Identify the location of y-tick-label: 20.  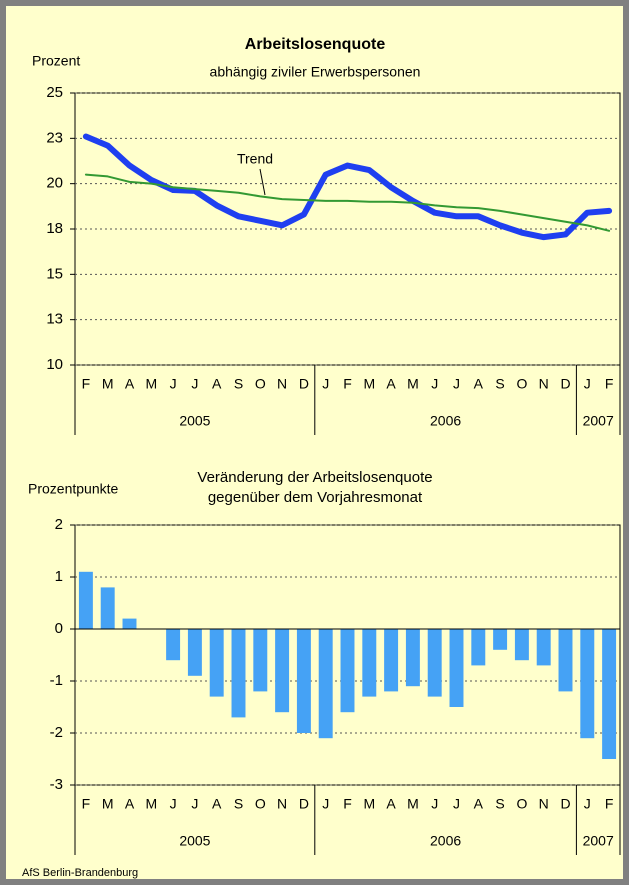
(54, 183).